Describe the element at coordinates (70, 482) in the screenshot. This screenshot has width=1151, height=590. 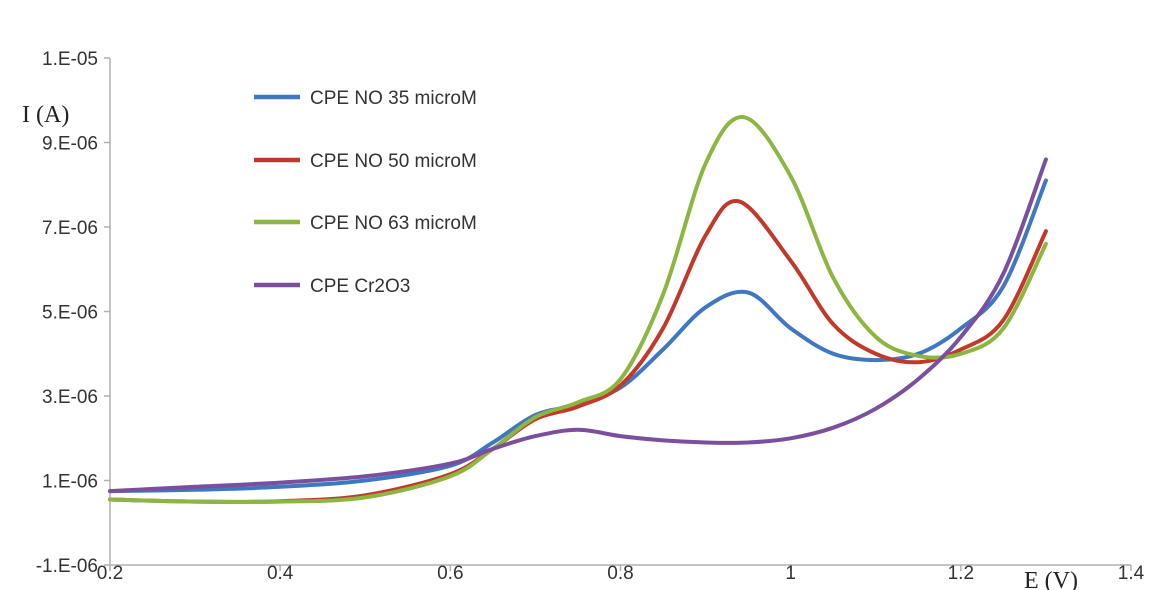
I see `y-tick-label: 1.E-06` at that location.